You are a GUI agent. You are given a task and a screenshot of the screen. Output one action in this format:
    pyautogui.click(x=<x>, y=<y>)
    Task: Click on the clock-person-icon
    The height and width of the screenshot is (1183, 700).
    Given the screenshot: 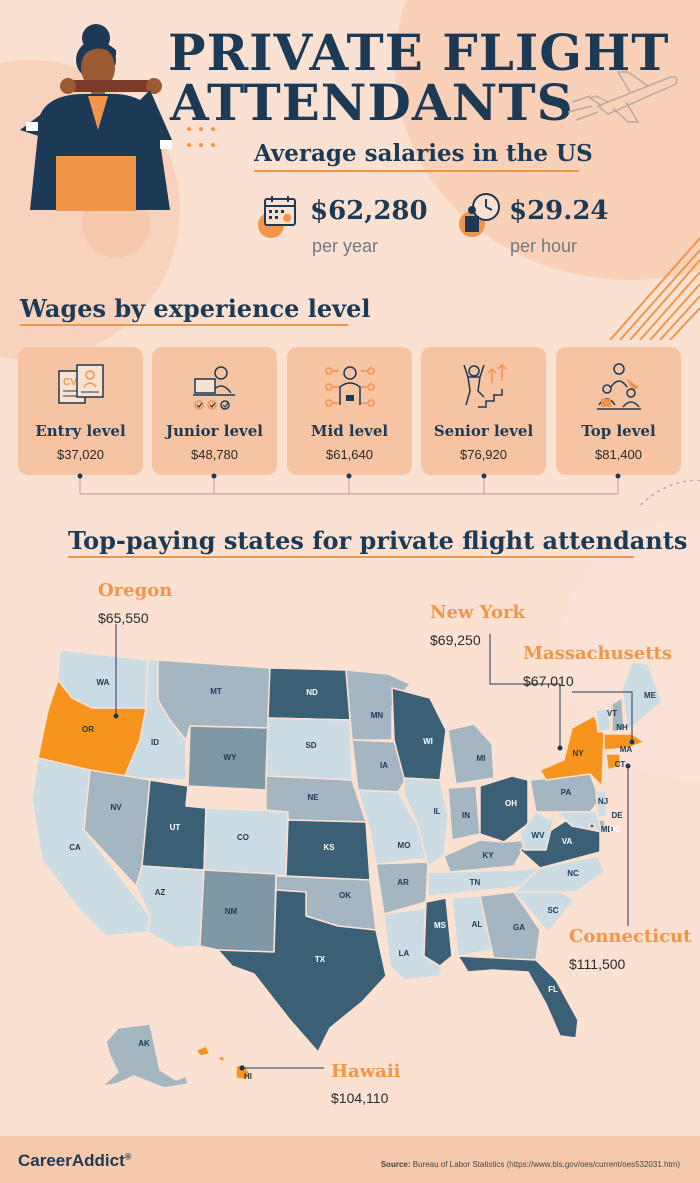 What is the action you would take?
    pyautogui.click(x=479, y=215)
    